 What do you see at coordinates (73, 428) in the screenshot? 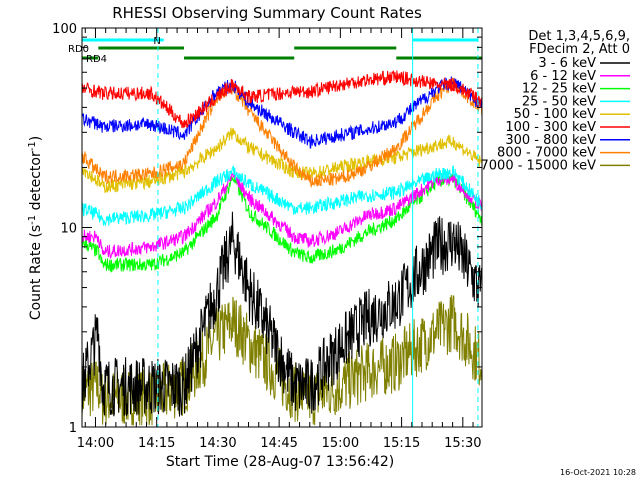
I see `y-tick-label: 1` at bounding box center [73, 428].